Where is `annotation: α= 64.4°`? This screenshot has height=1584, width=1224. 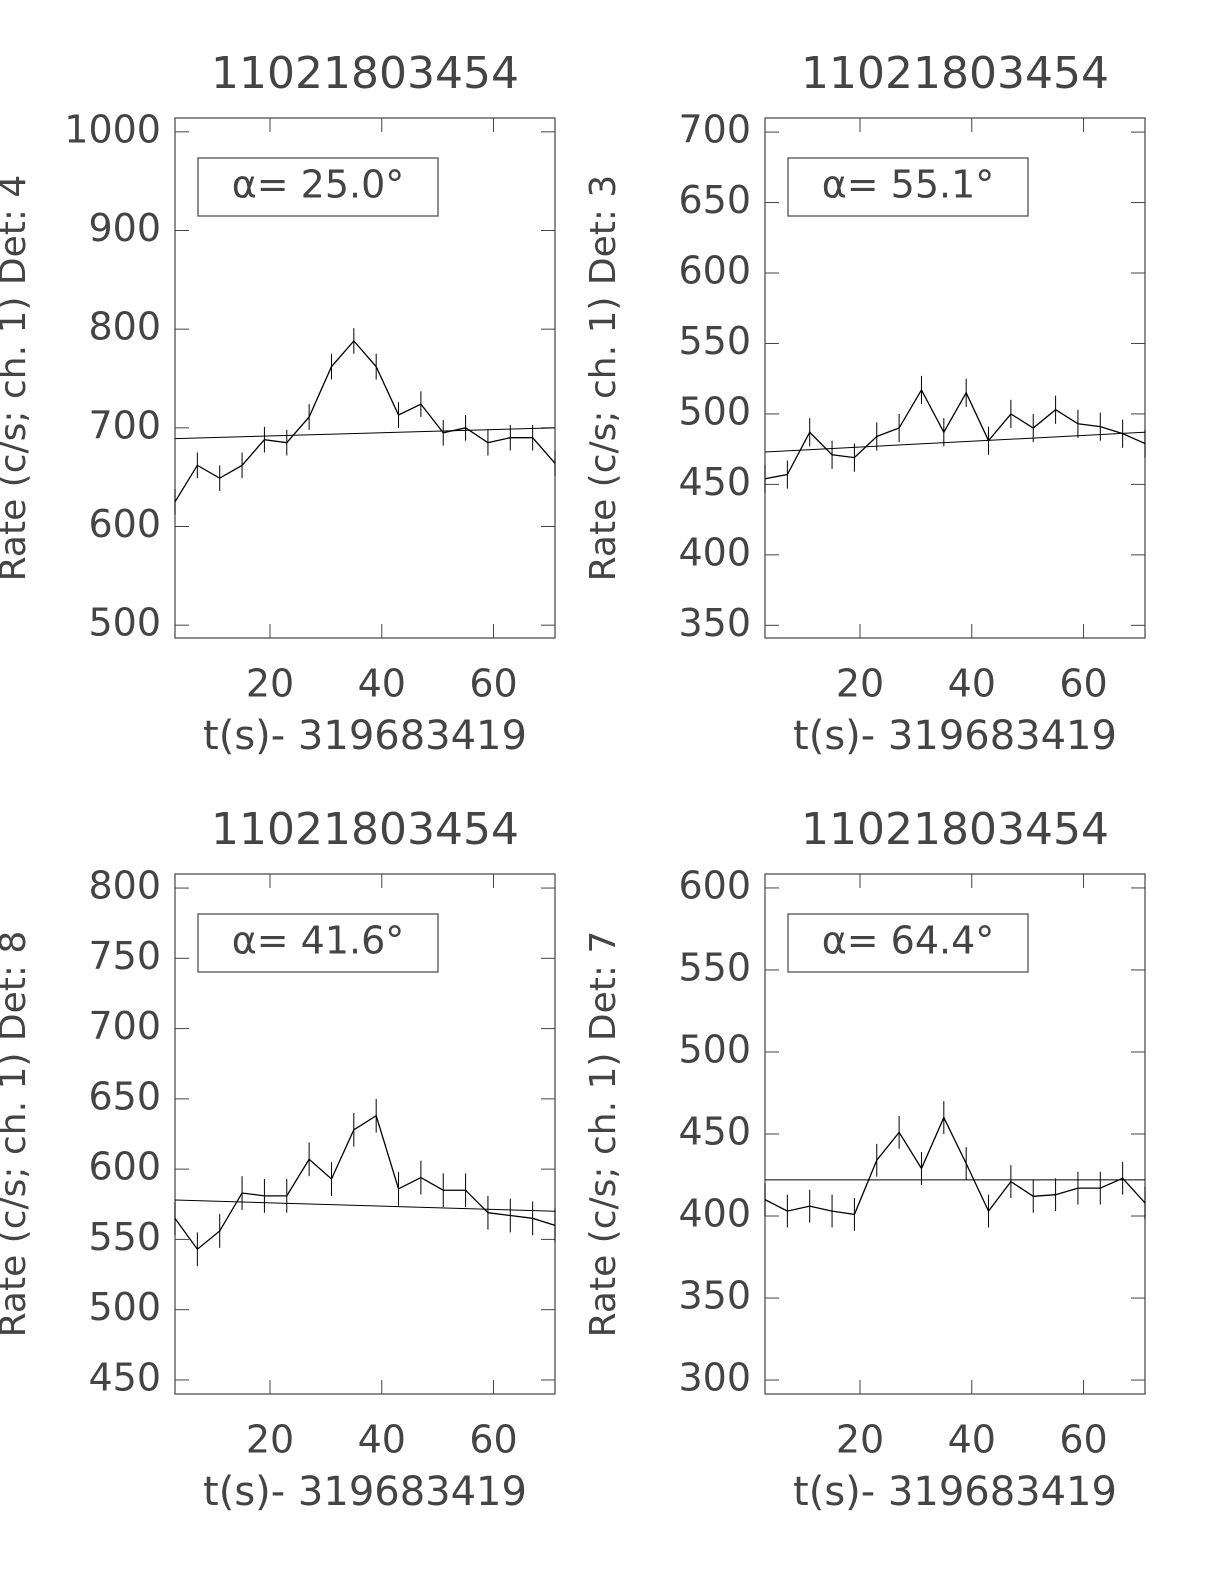
annotation: α= 64.4° is located at coordinates (908, 941).